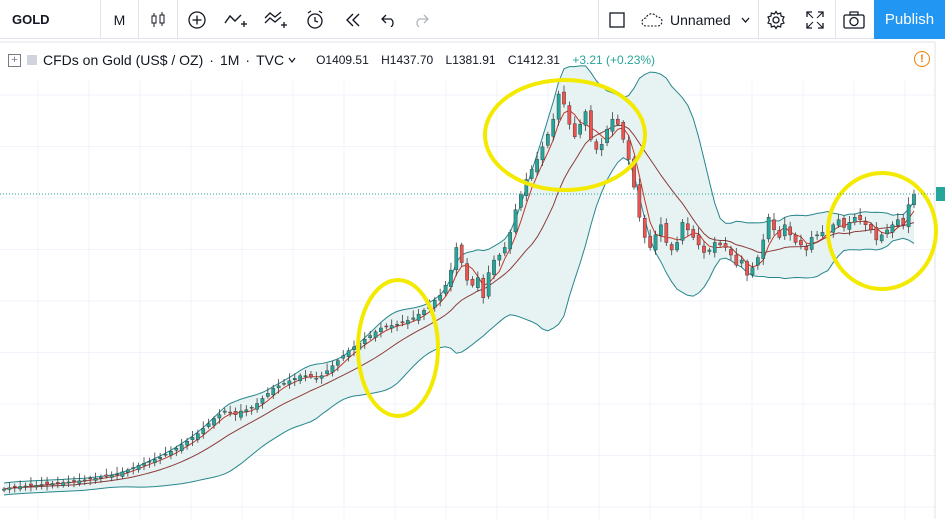  I want to click on add-indicator-icon, so click(197, 19).